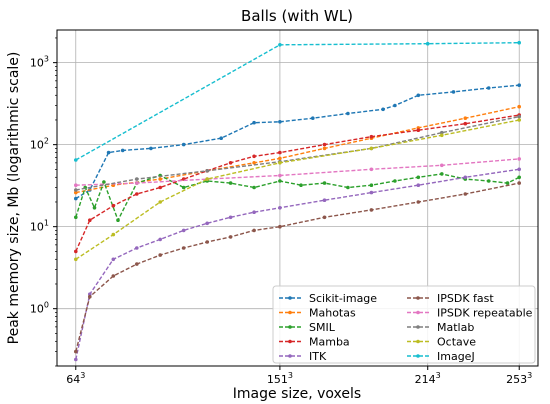 Image resolution: width=550 pixels, height=404 pixels. Describe the element at coordinates (450, 298) in the screenshot. I see `legend-item: IPSDK fast` at that location.